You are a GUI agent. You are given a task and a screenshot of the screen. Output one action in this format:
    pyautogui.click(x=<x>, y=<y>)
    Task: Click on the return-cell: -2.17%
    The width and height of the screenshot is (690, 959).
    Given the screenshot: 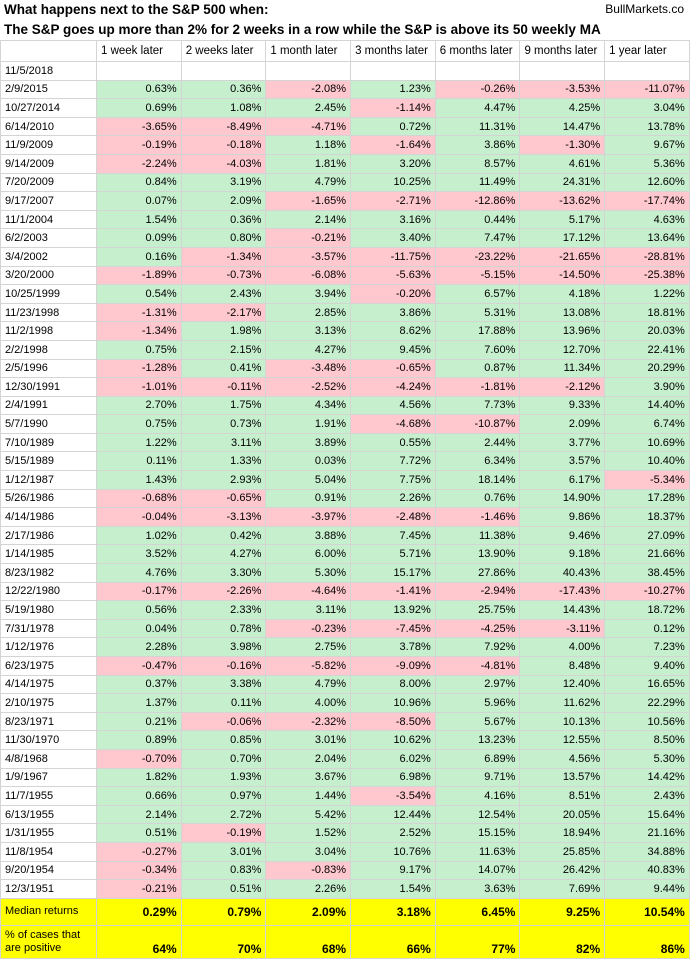 What is the action you would take?
    pyautogui.click(x=223, y=312)
    